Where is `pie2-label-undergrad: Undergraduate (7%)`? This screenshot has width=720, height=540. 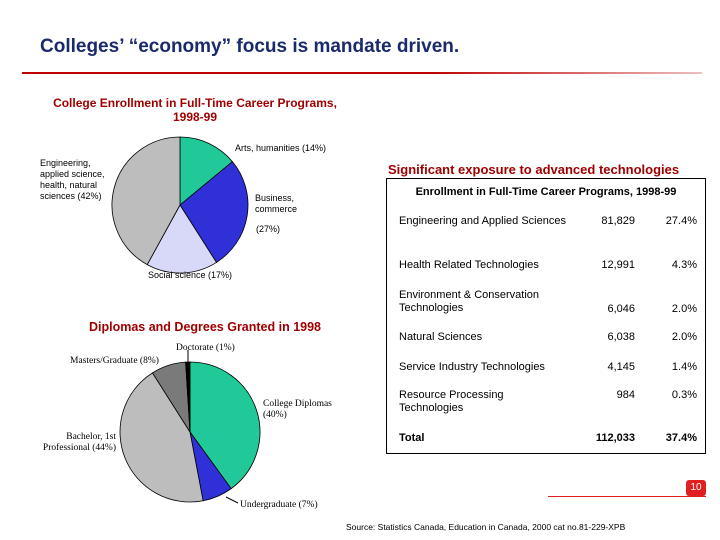
pie2-label-undergrad: Undergraduate (7%) is located at coordinates (279, 505).